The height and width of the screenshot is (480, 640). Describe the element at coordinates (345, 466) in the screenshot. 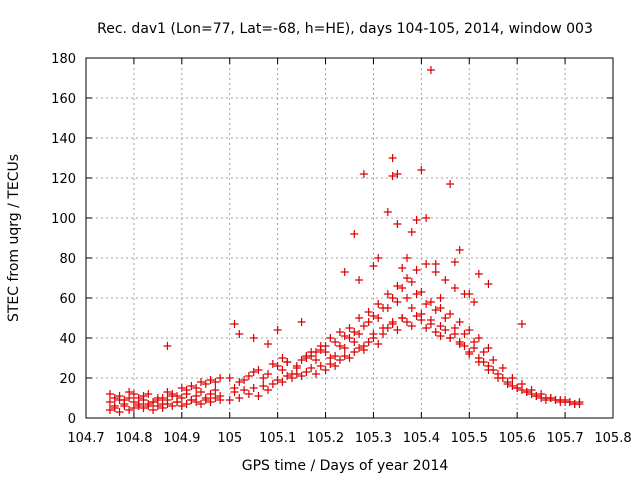

I see `x-axis-label: GPS time / Days of year 2014` at that location.